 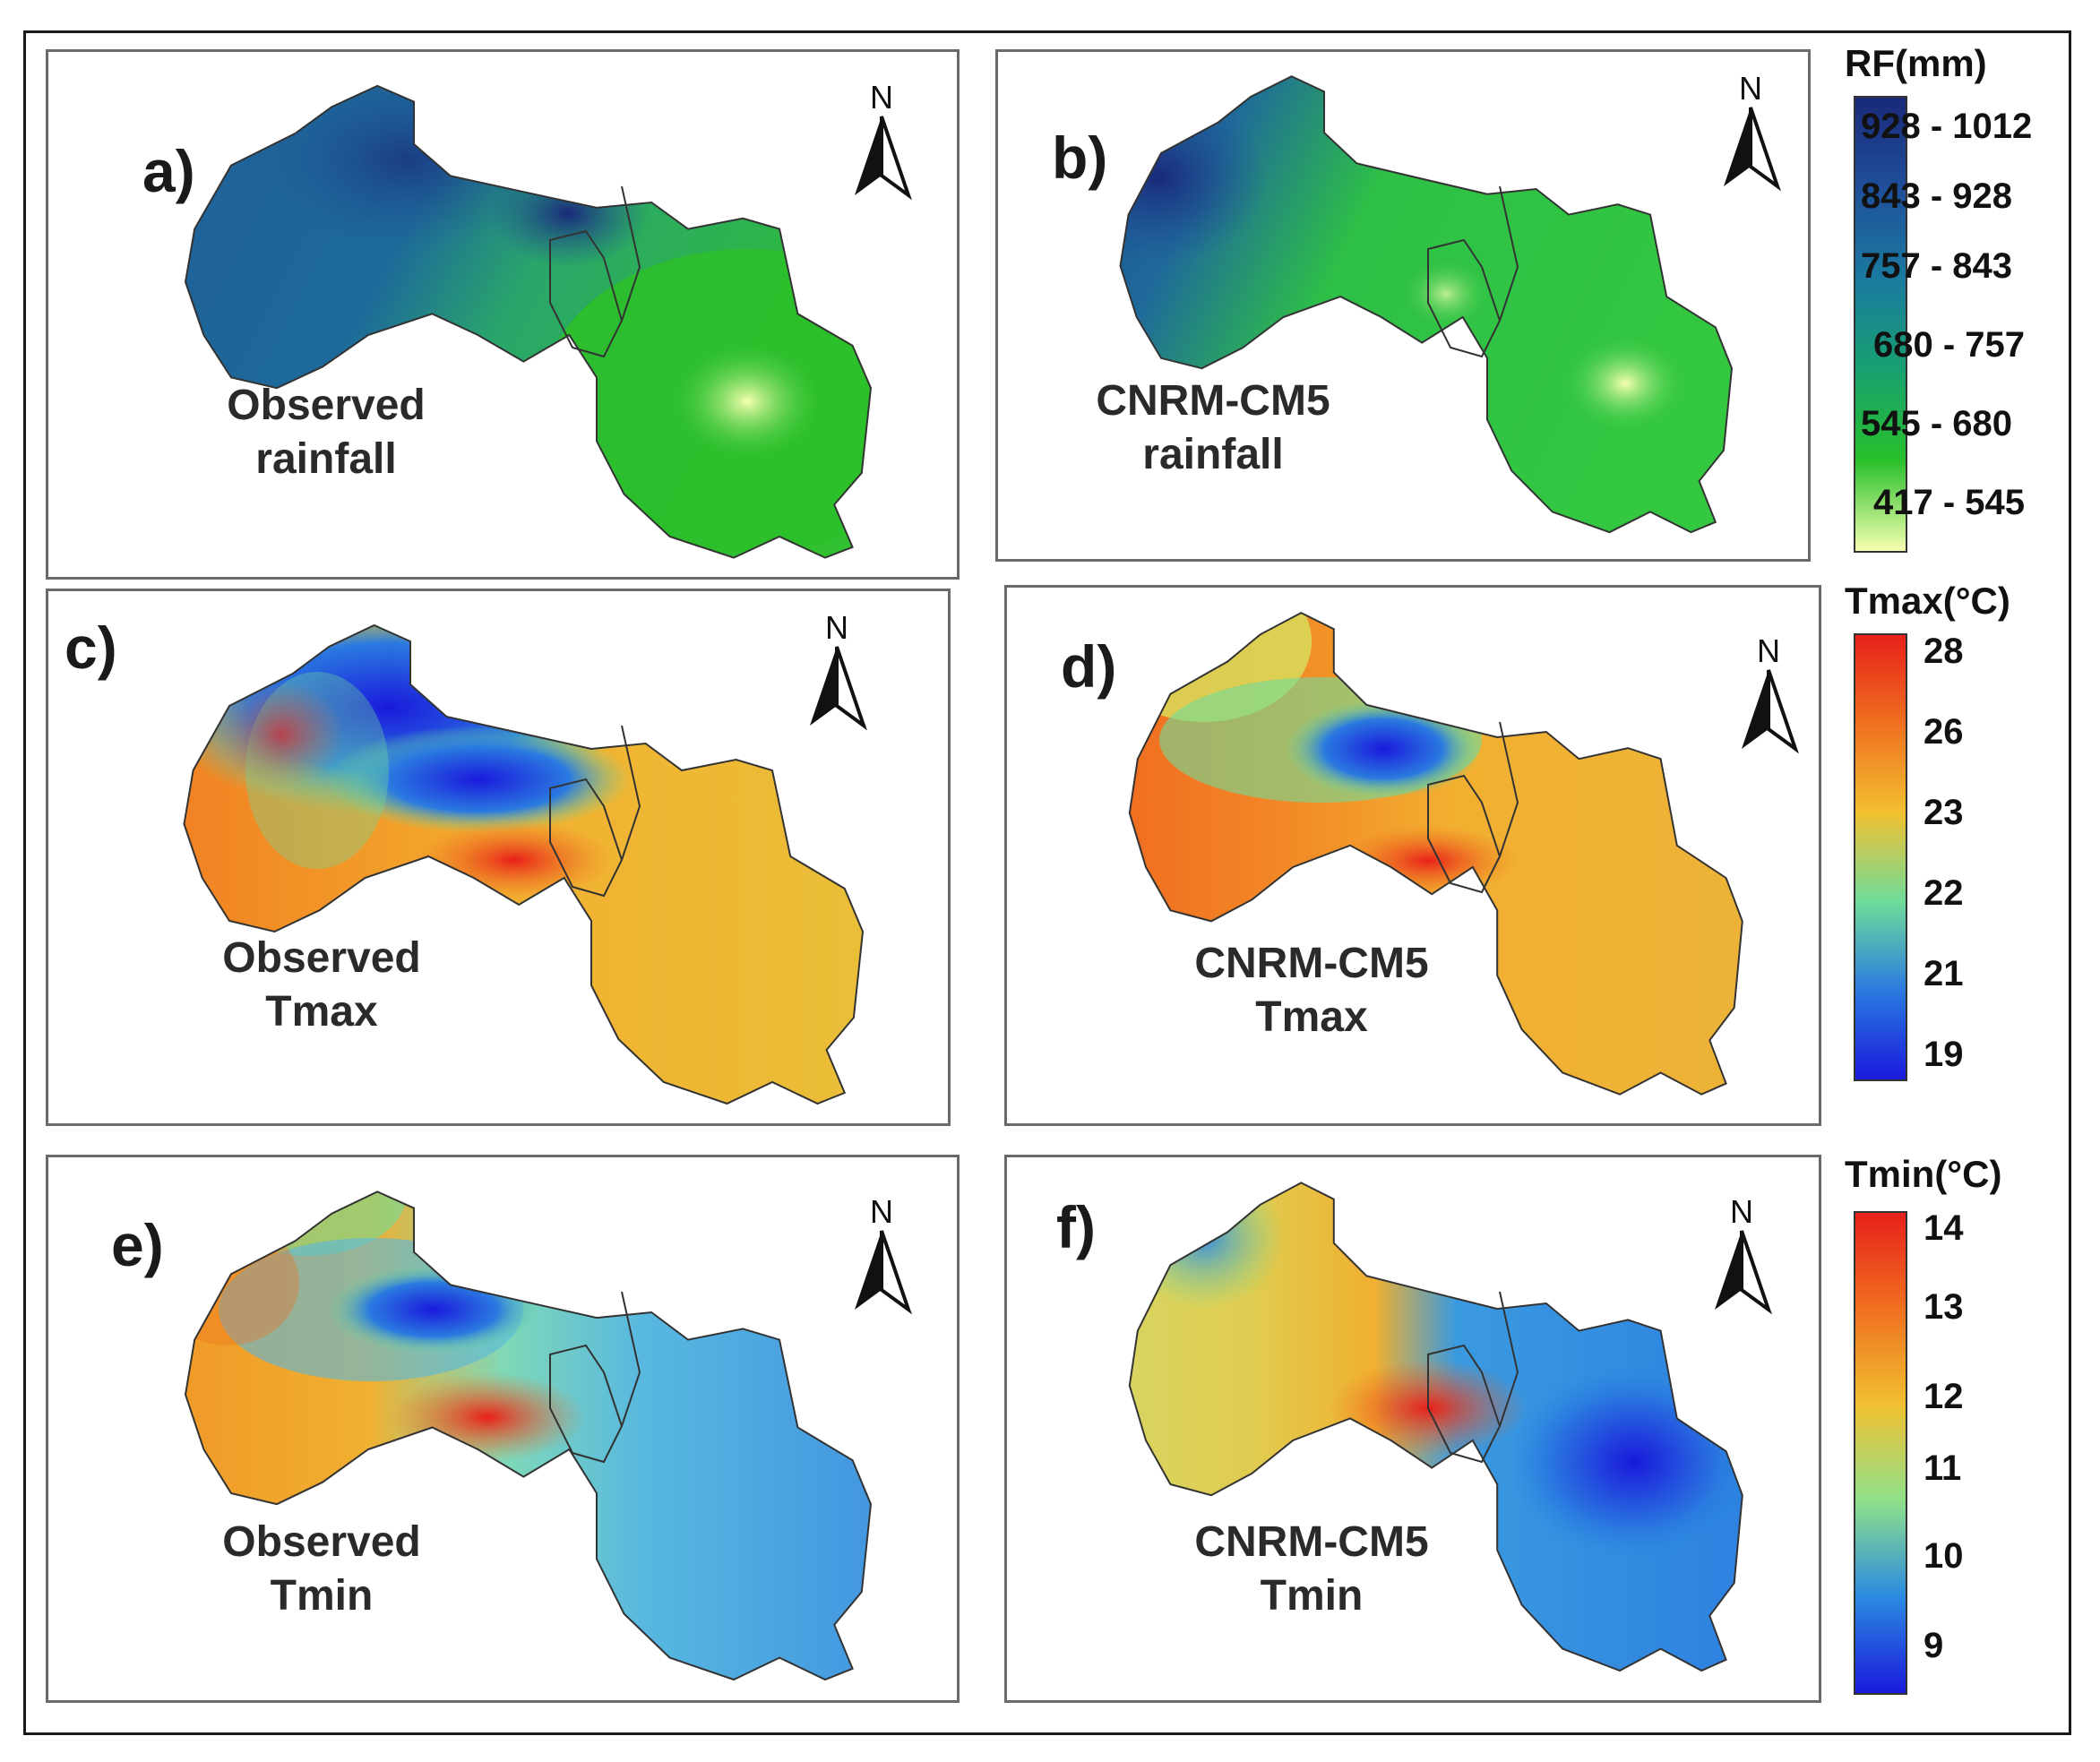 What do you see at coordinates (1311, 1569) in the screenshot?
I see `panel-title: CNRM-CM5 Tmin` at bounding box center [1311, 1569].